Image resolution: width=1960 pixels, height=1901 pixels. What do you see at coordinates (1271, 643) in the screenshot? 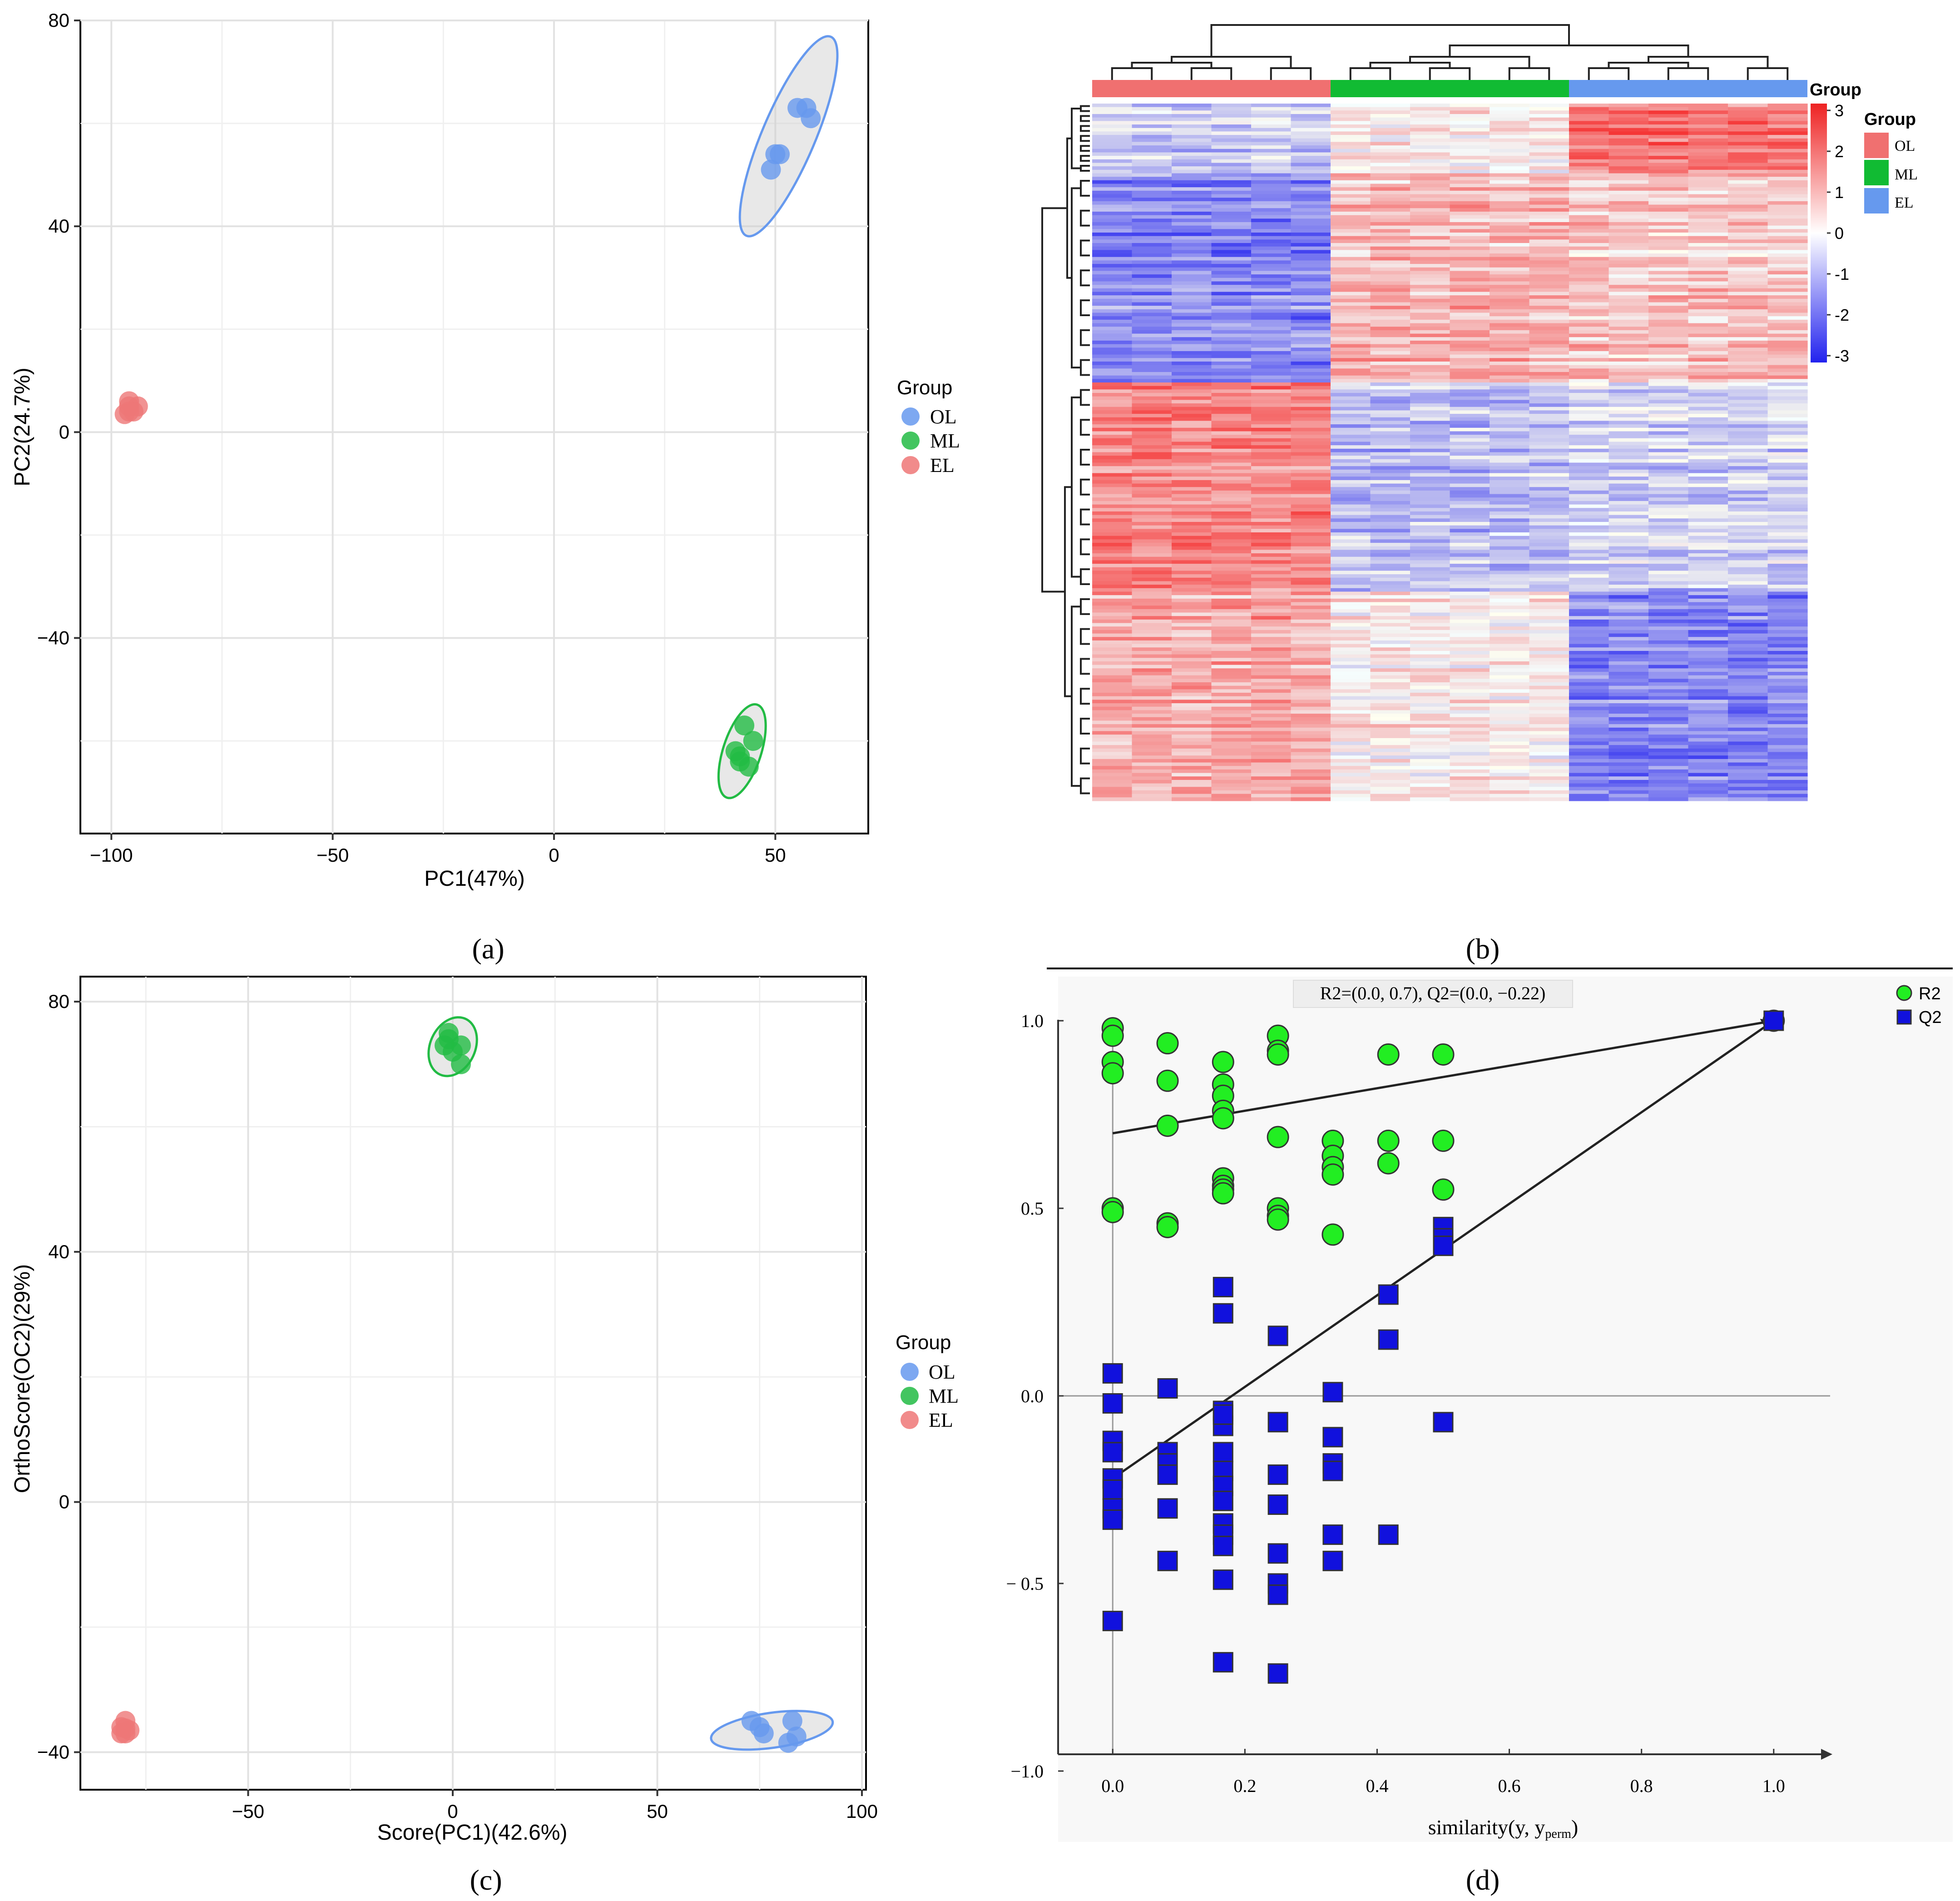
I see `heatmap-cell-r154-c4` at bounding box center [1271, 643].